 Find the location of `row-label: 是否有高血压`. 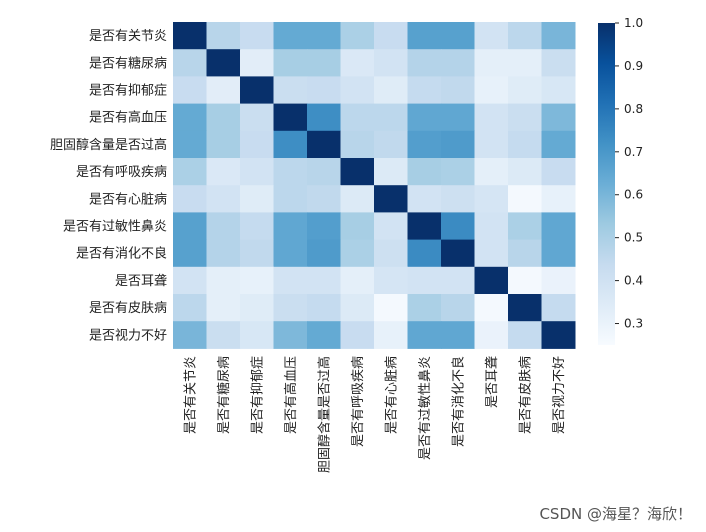

row-label: 是否有高血压 is located at coordinates (128, 118).